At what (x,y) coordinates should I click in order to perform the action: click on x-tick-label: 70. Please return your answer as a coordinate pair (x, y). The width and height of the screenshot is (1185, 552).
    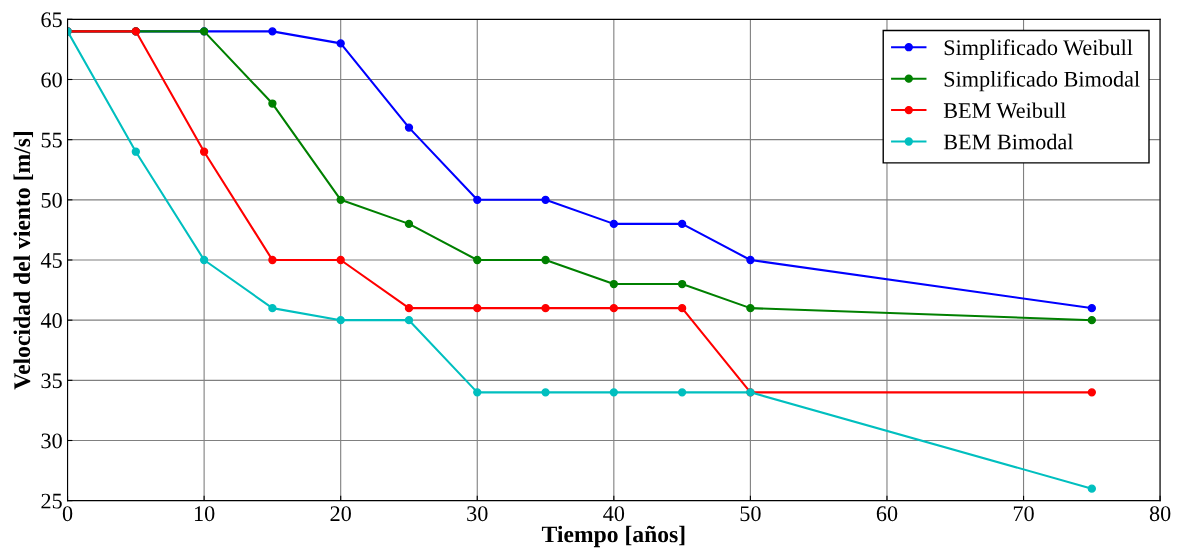
    Looking at the image, I should click on (1023, 514).